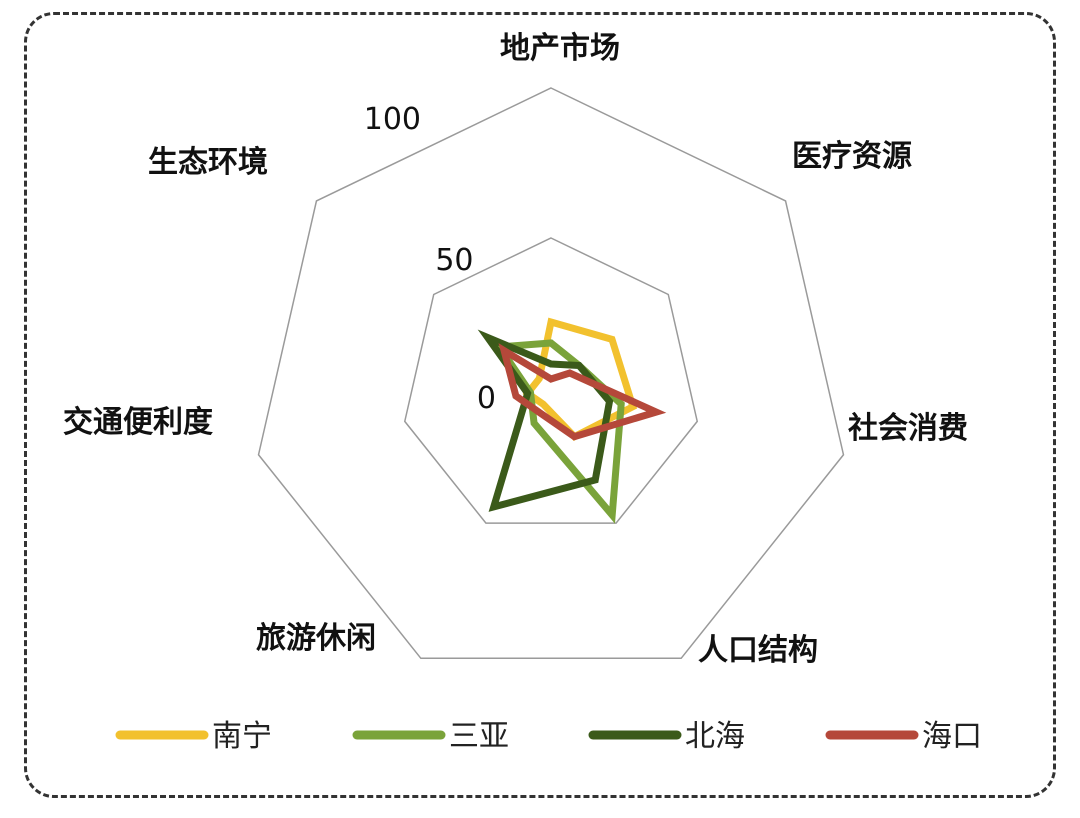 This screenshot has width=1080, height=818. Describe the element at coordinates (548, 736) in the screenshot. I see `legend: 南宁 三亚 北海 海口` at that location.